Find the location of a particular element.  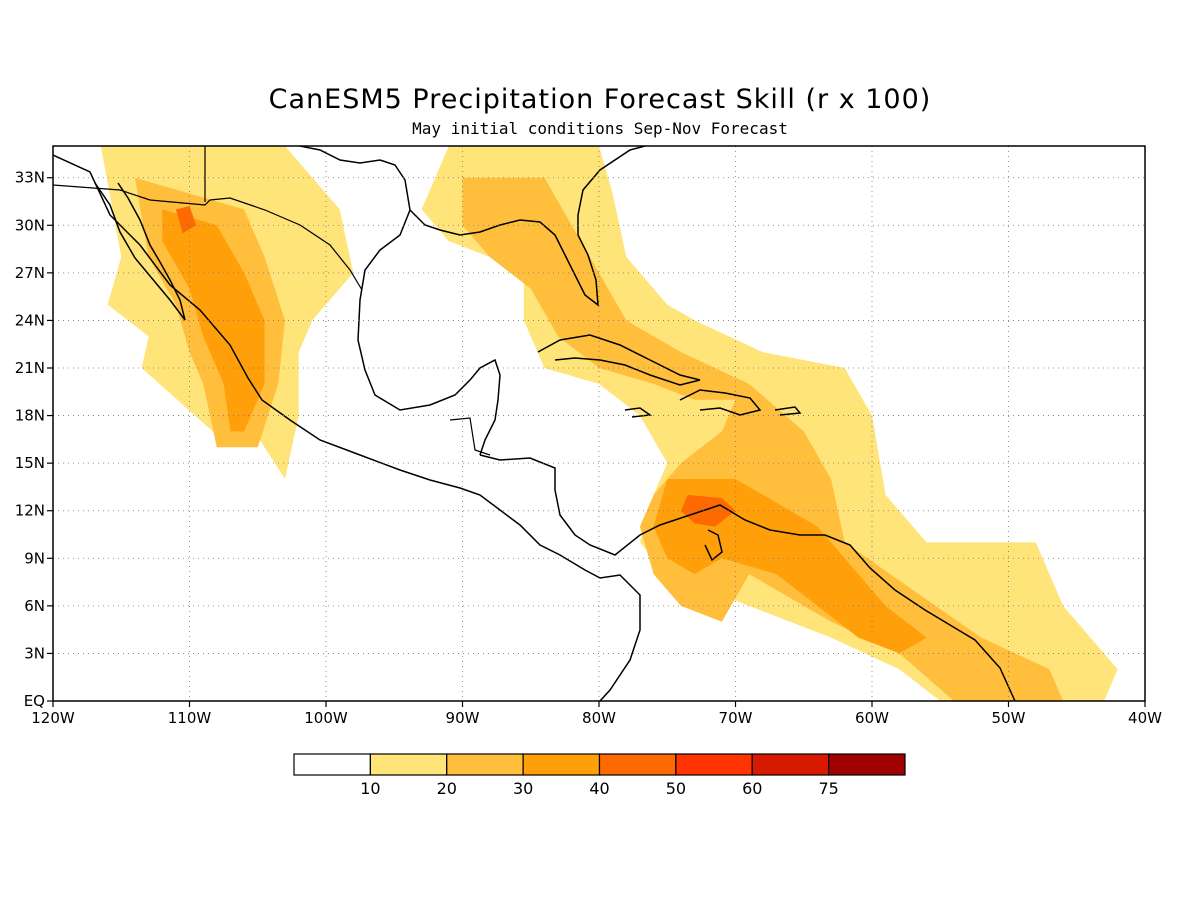

colorbar-label: 50 is located at coordinates (676, 788).